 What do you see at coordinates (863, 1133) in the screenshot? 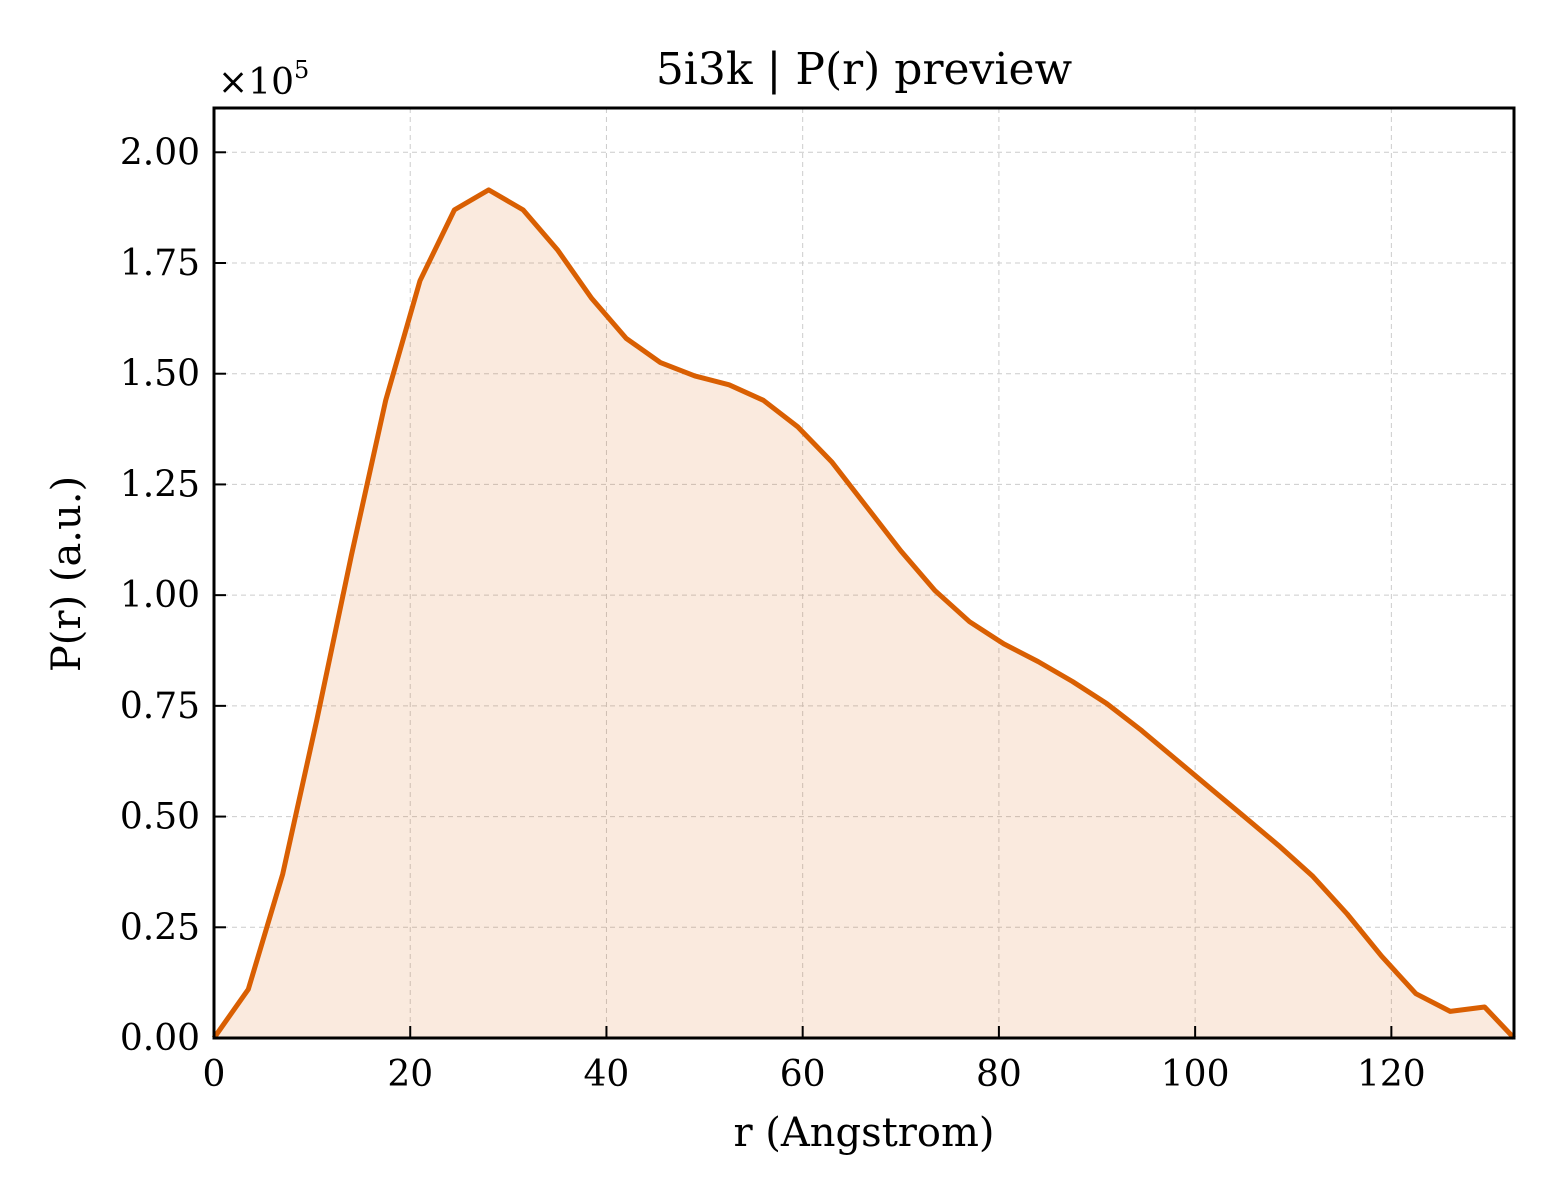
I see `x-axis-label: r (Angstrom)` at bounding box center [863, 1133].